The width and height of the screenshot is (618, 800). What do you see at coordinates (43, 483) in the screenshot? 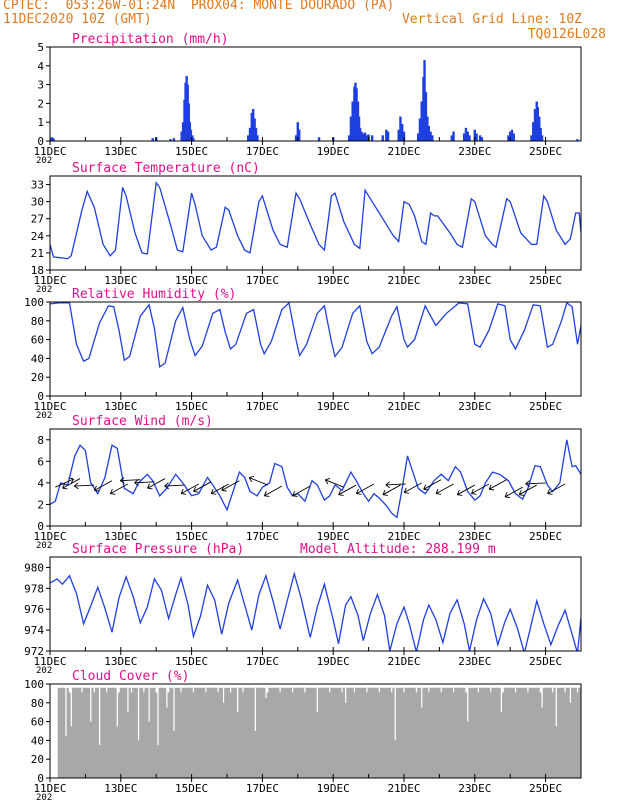
I see `wind-y-axis: 0 2 4 6 8` at bounding box center [43, 483].